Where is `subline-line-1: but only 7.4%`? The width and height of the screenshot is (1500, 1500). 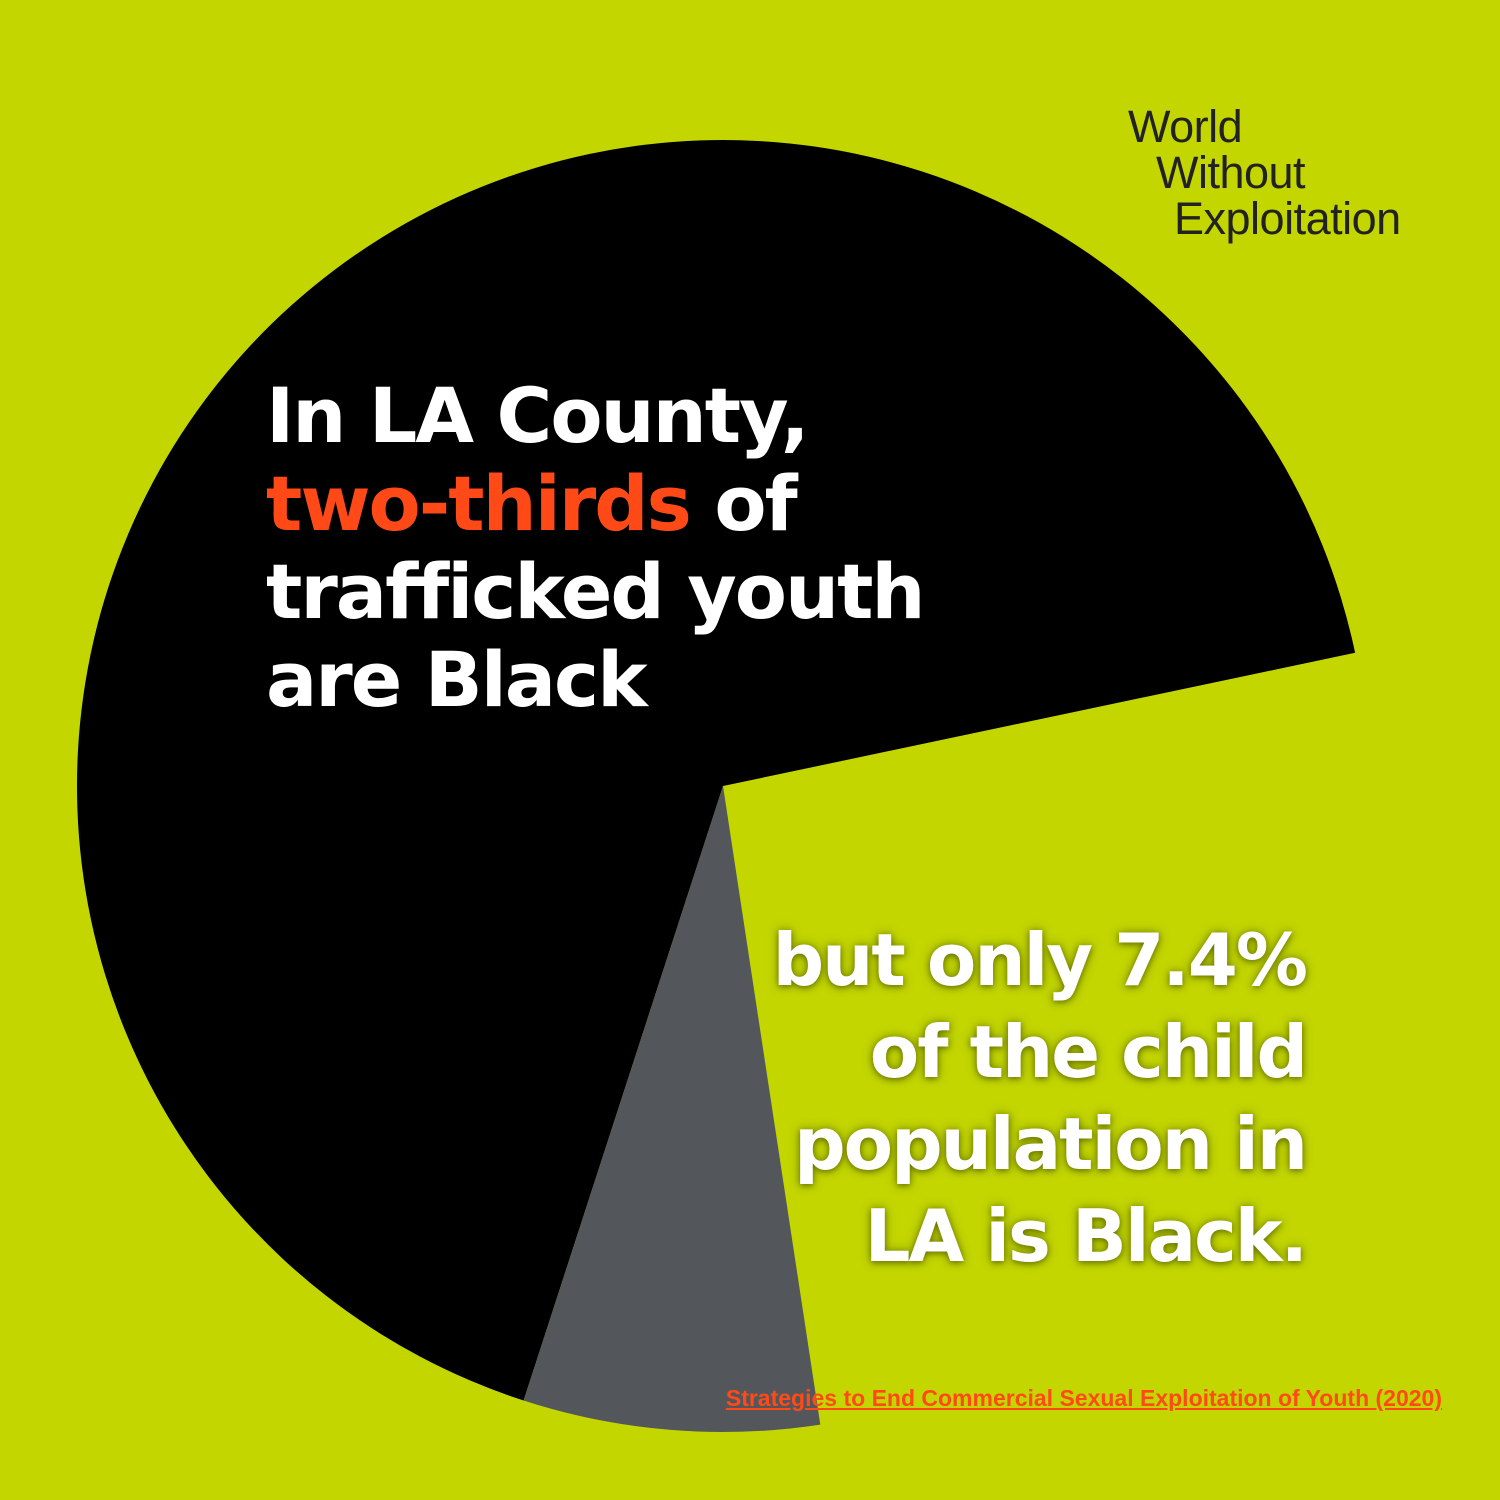 subline-line-1: but only 7.4% is located at coordinates (1040, 960).